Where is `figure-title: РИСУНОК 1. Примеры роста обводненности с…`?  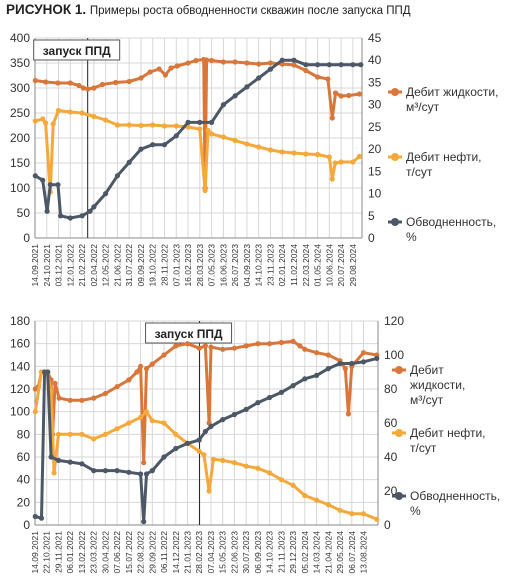
figure-title: РИСУНОК 1. Примеры роста обводненности с… is located at coordinates (208, 9).